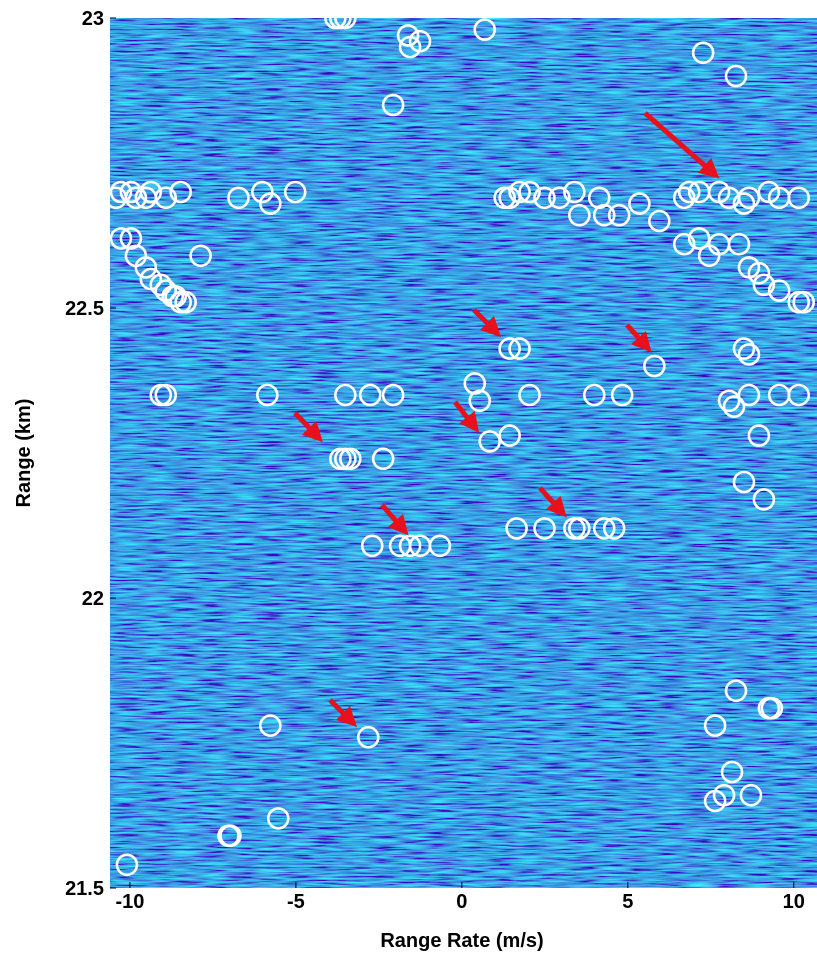  I want to click on x-tick-label: -5, so click(296, 902).